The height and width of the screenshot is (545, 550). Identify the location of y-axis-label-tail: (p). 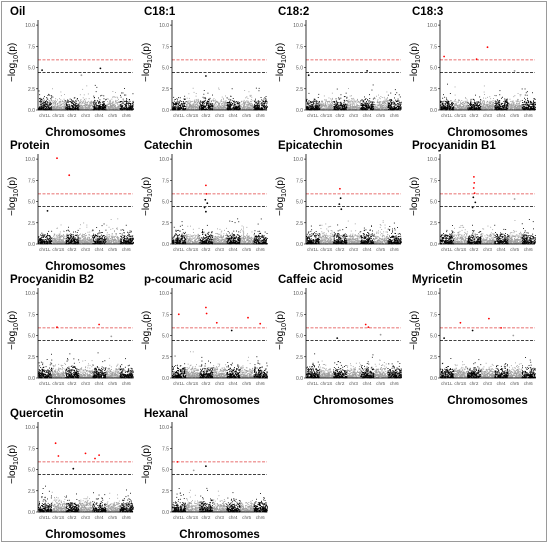
(414, 49).